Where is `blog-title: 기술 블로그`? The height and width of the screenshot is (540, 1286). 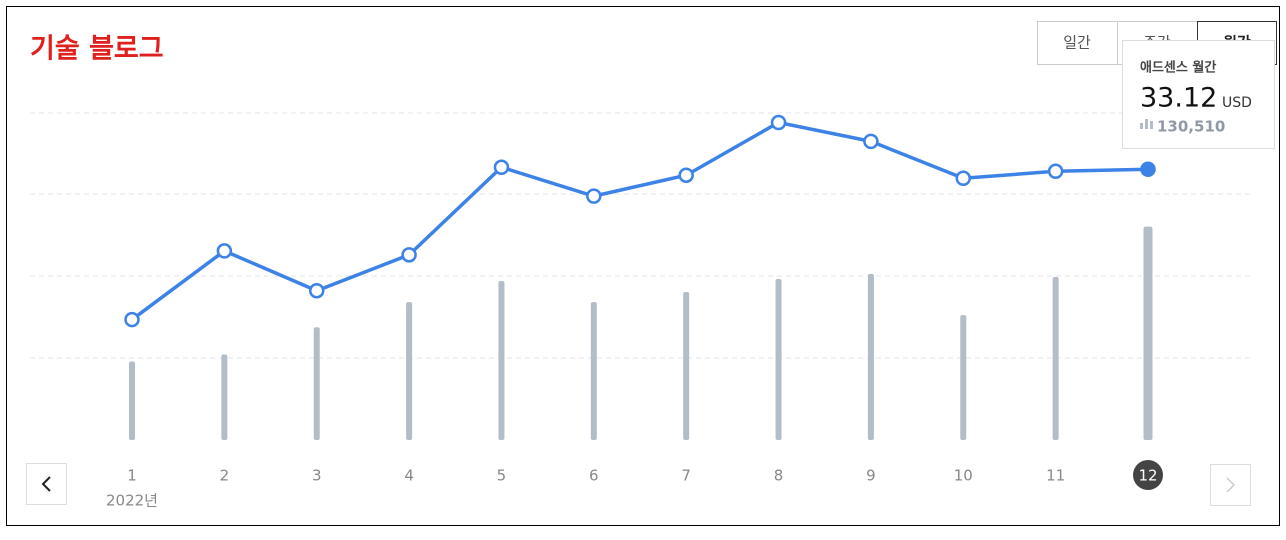
blog-title: 기술 블로그 is located at coordinates (97, 49).